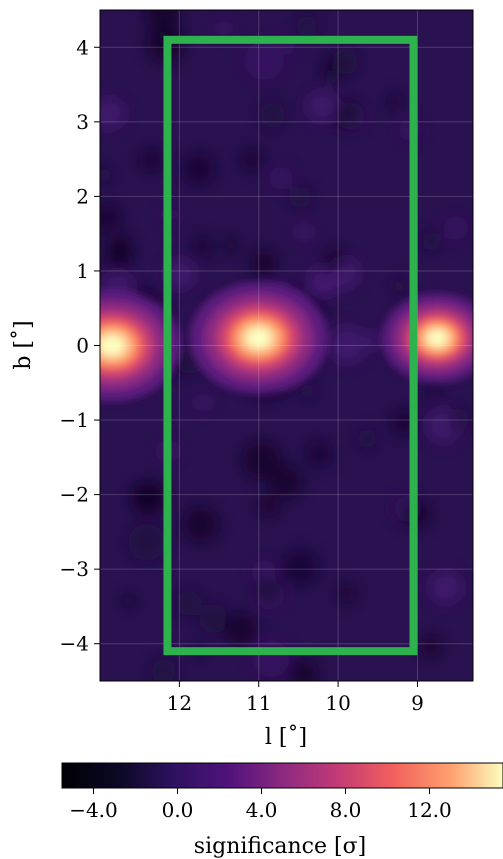 Image resolution: width=503 pixels, height=859 pixels. I want to click on y-tick-label: 3, so click(82, 122).